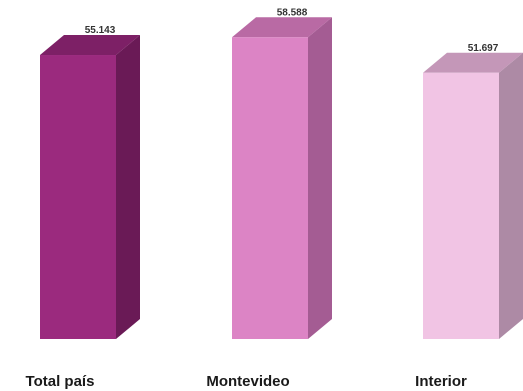 The image size is (523, 391). I want to click on bar-total-pais, so click(90, 187).